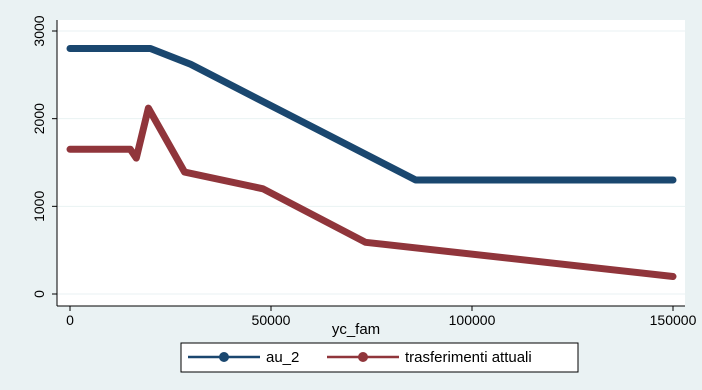  I want to click on legend: au_2 trasferimenti attuali, so click(379, 357).